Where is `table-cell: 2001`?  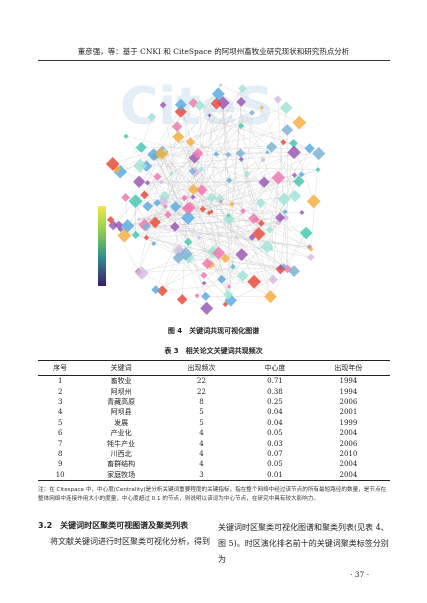 table-cell: 2001 is located at coordinates (348, 412).